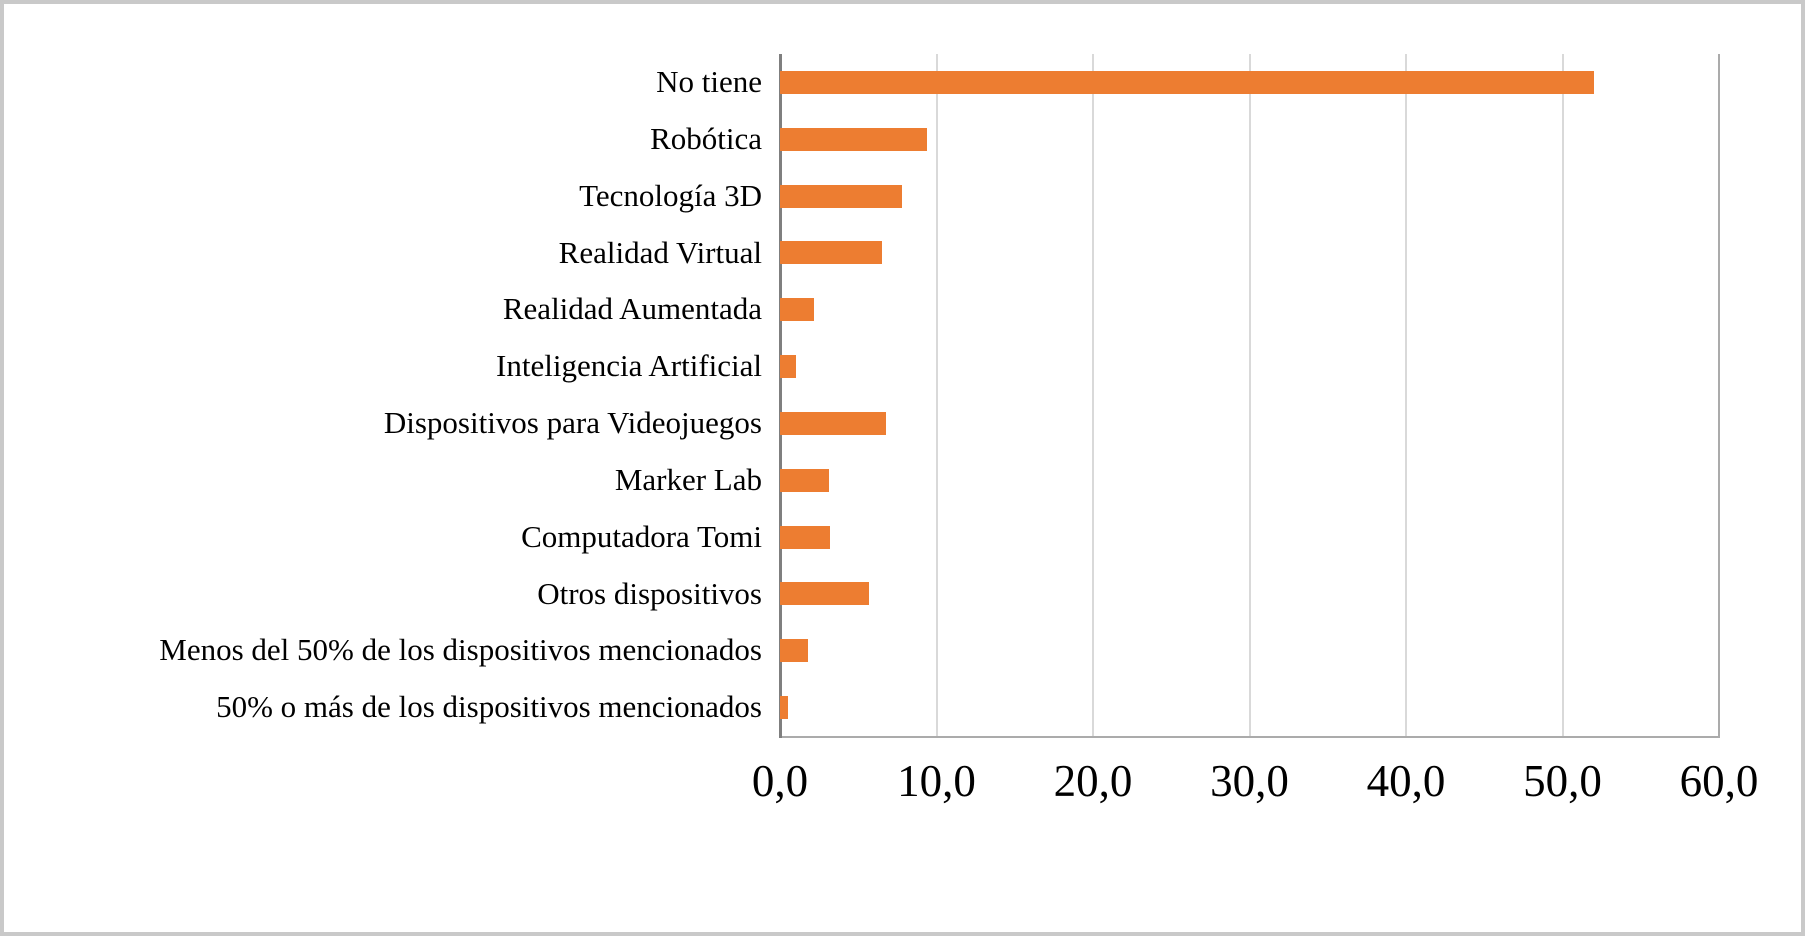 The image size is (1805, 936). What do you see at coordinates (1719, 781) in the screenshot?
I see `x-tick-label: 60,0` at bounding box center [1719, 781].